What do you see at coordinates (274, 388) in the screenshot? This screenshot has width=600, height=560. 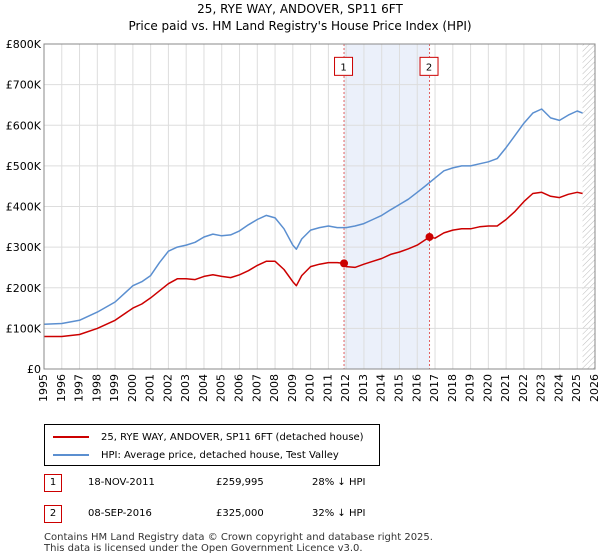 I see `x-tick-label: 2008` at bounding box center [274, 388].